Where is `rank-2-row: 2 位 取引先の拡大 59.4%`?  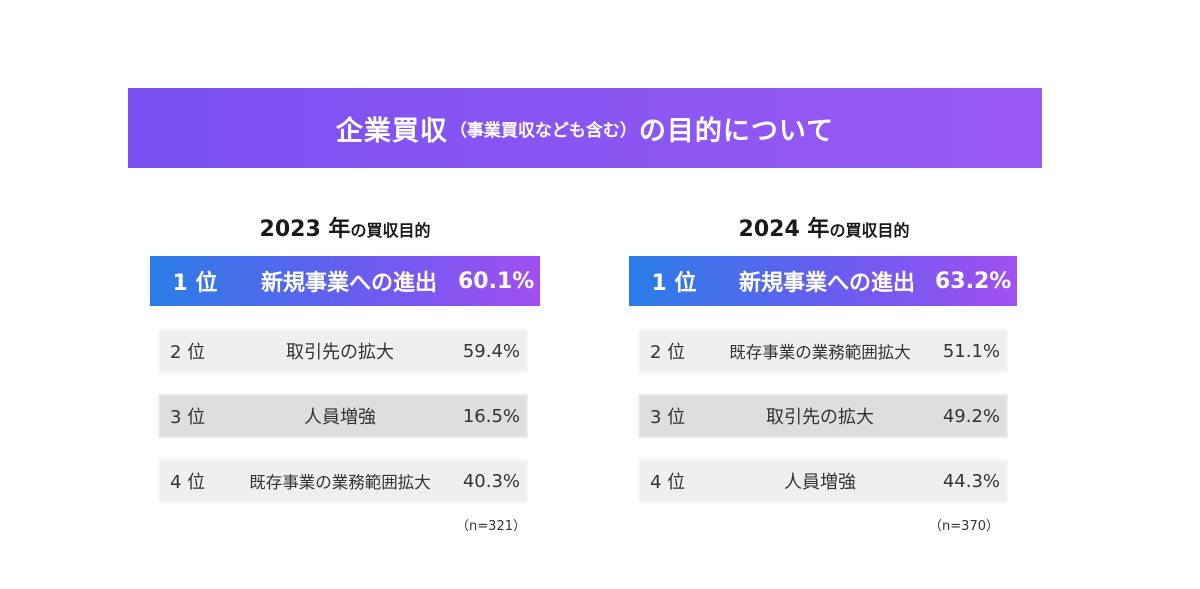
rank-2-row: 2 位 取引先の拡大 59.4% is located at coordinates (343, 351).